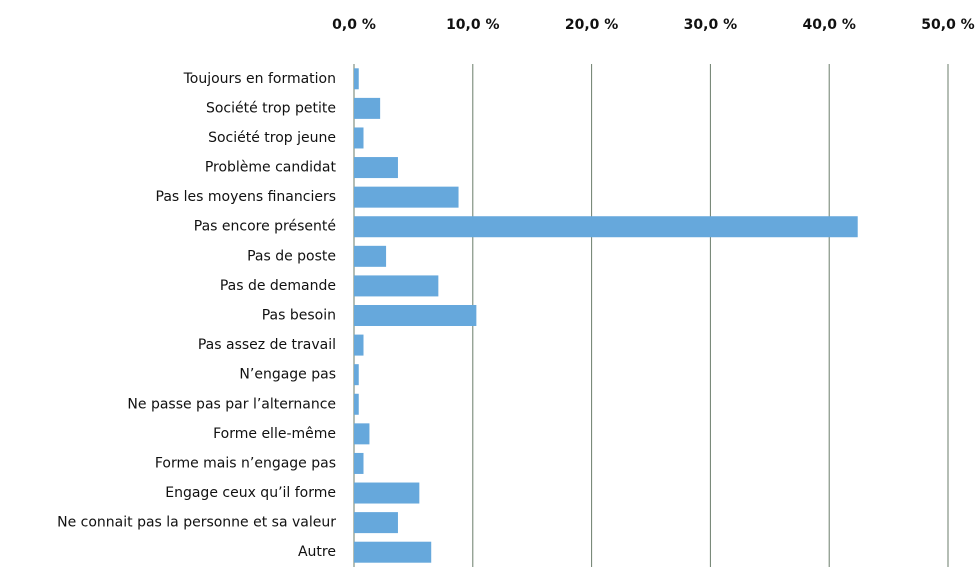 This screenshot has height=567, width=976. I want to click on x-tick-label: 40,0 %, so click(828, 25).